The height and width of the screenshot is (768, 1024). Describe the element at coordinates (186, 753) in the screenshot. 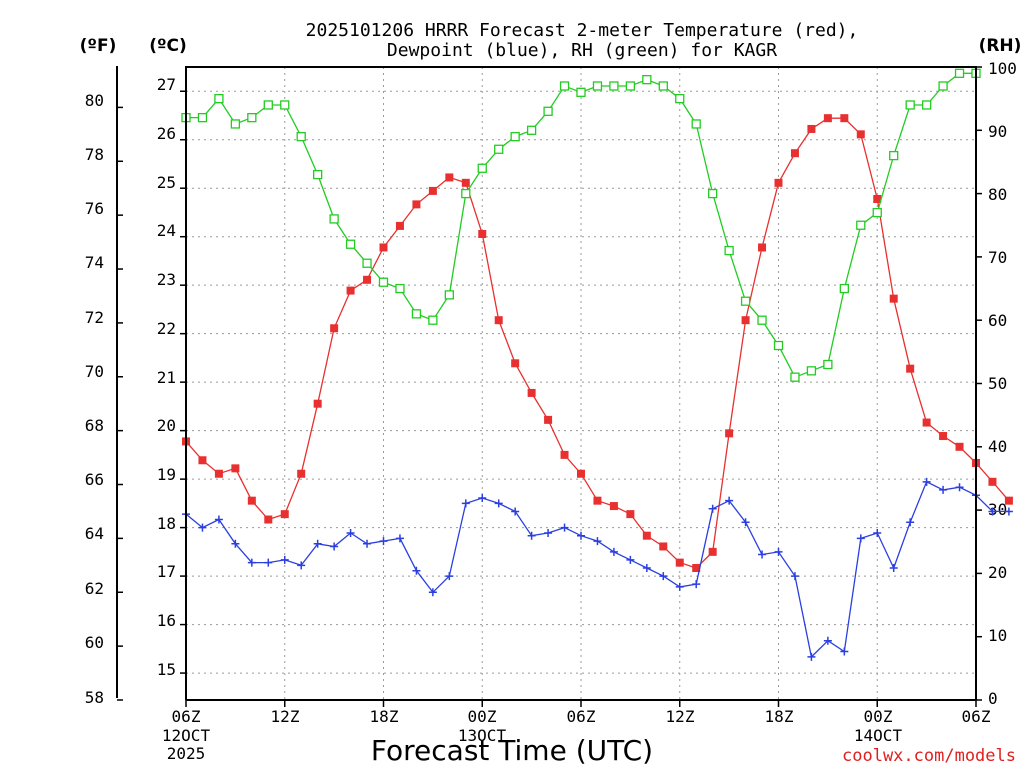

I see `x-year-label: 2025` at that location.